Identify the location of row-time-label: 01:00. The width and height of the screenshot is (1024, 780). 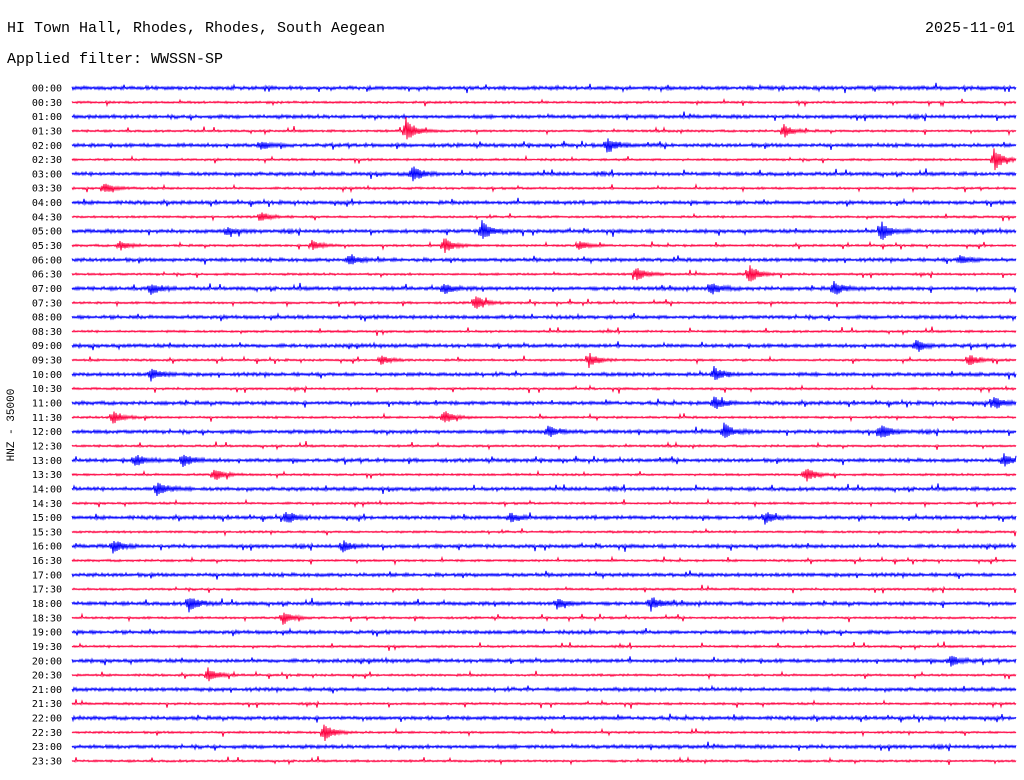
(47, 117).